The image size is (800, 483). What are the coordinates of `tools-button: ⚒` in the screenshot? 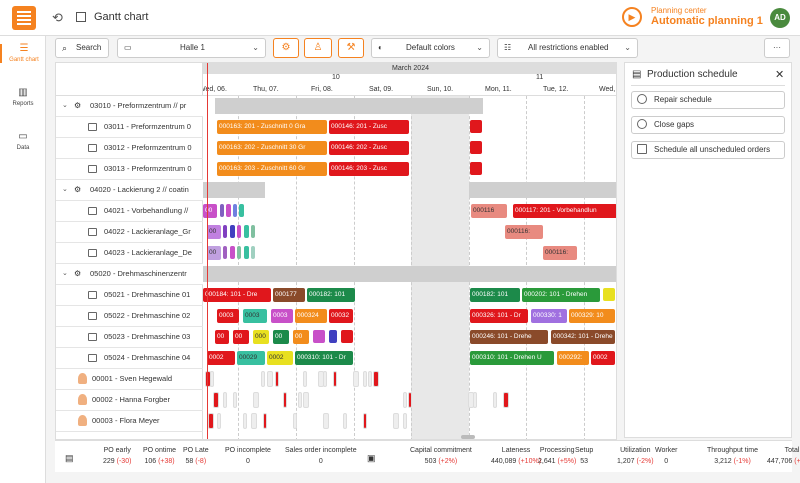 It's located at (351, 48).